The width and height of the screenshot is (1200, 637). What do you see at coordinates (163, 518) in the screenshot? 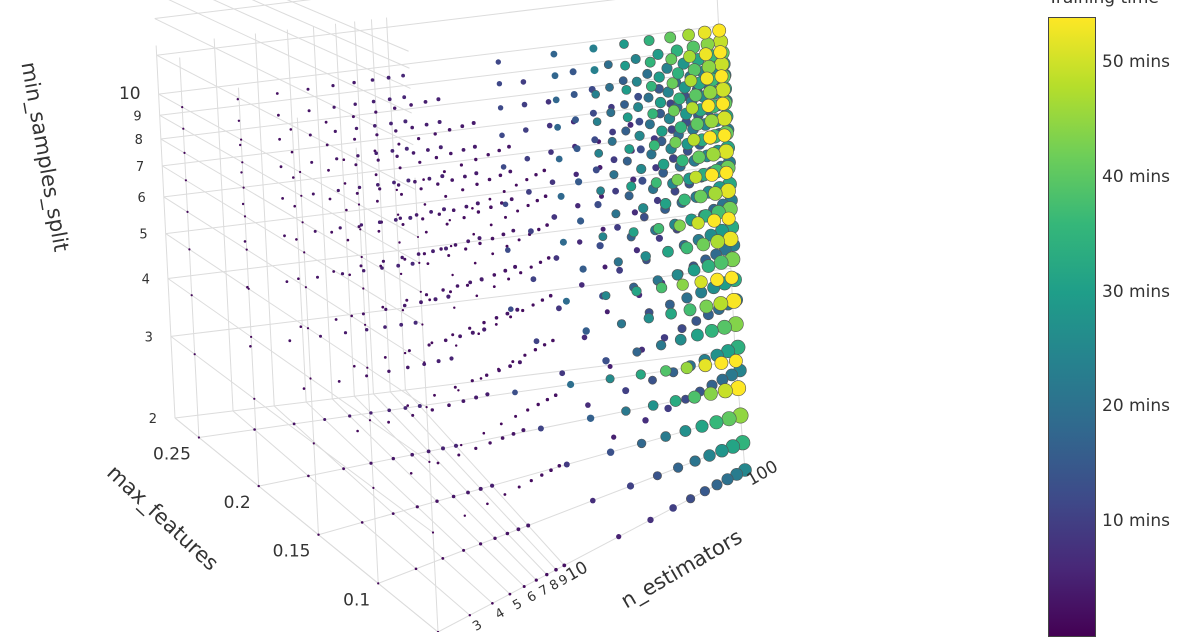
I see `axis-title-max-features: max_features` at bounding box center [163, 518].